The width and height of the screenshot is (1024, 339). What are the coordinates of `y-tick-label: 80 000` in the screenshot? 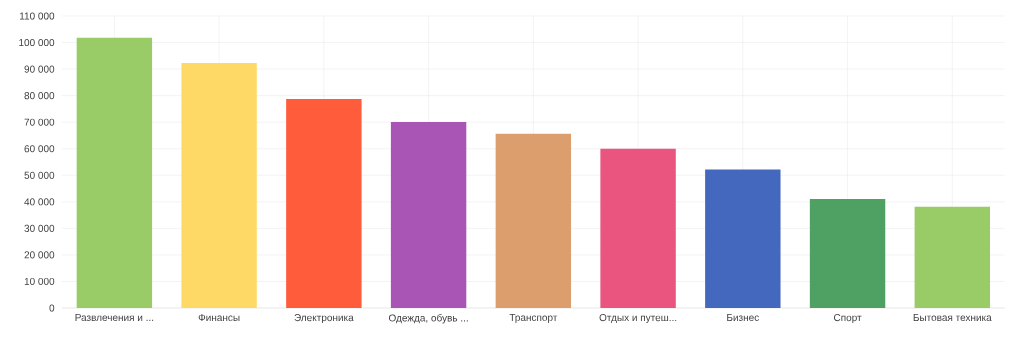 It's located at (39, 96).